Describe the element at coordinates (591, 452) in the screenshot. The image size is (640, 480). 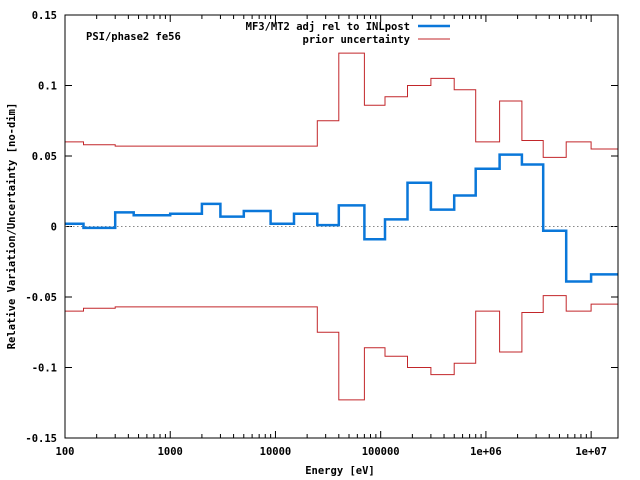
I see `x-tick-label: 1e+07` at that location.